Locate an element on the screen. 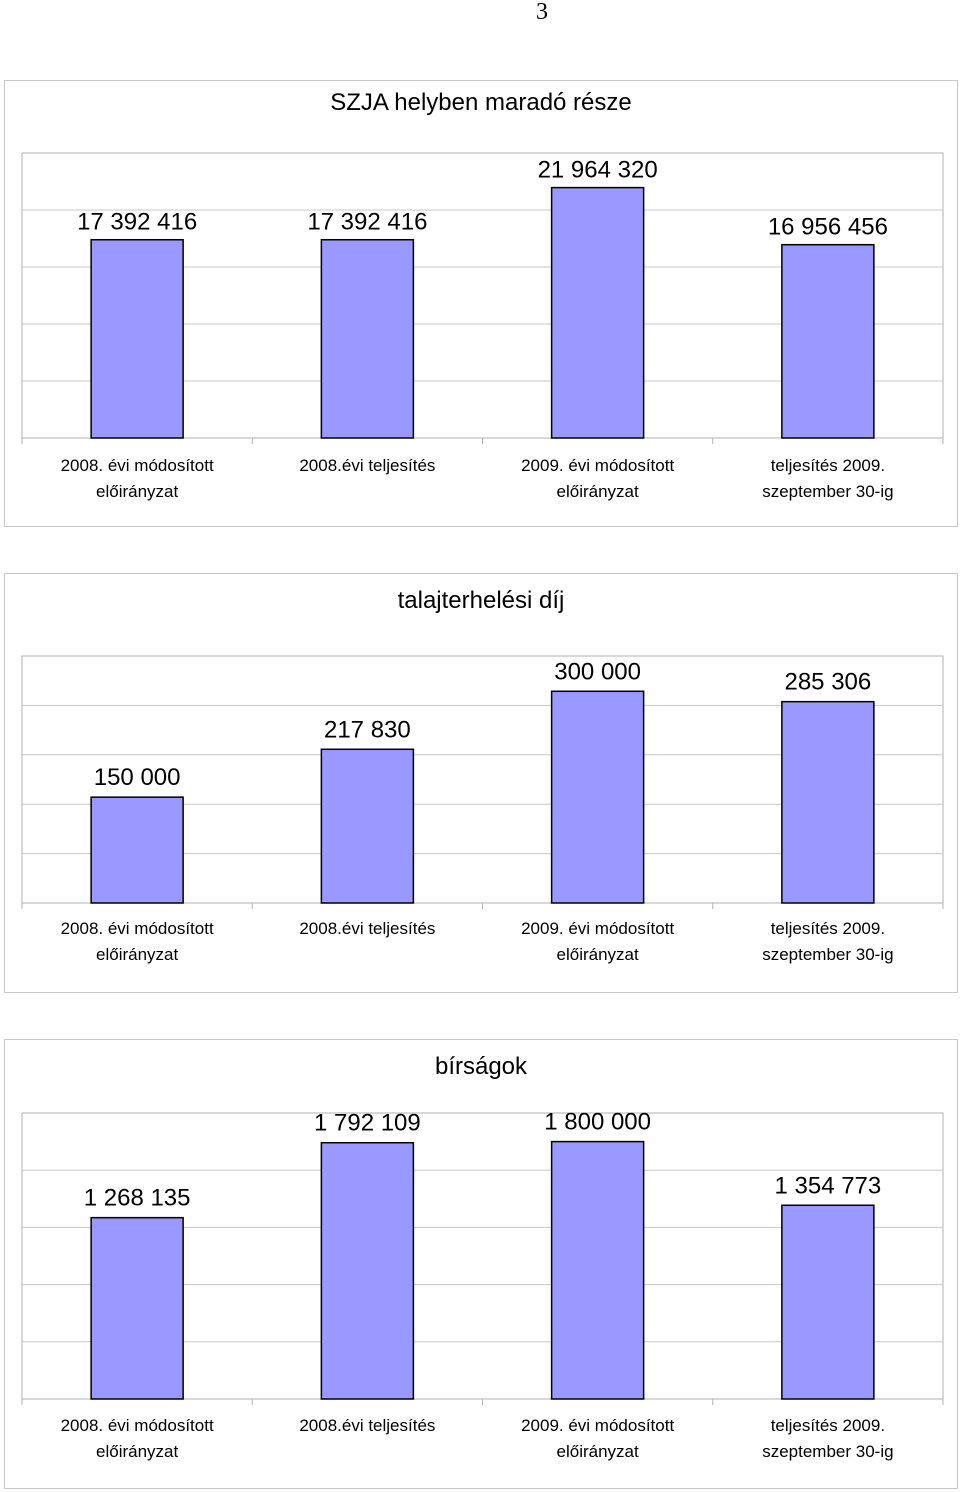 This screenshot has width=960, height=1492. page-number: 3 is located at coordinates (542, 12).